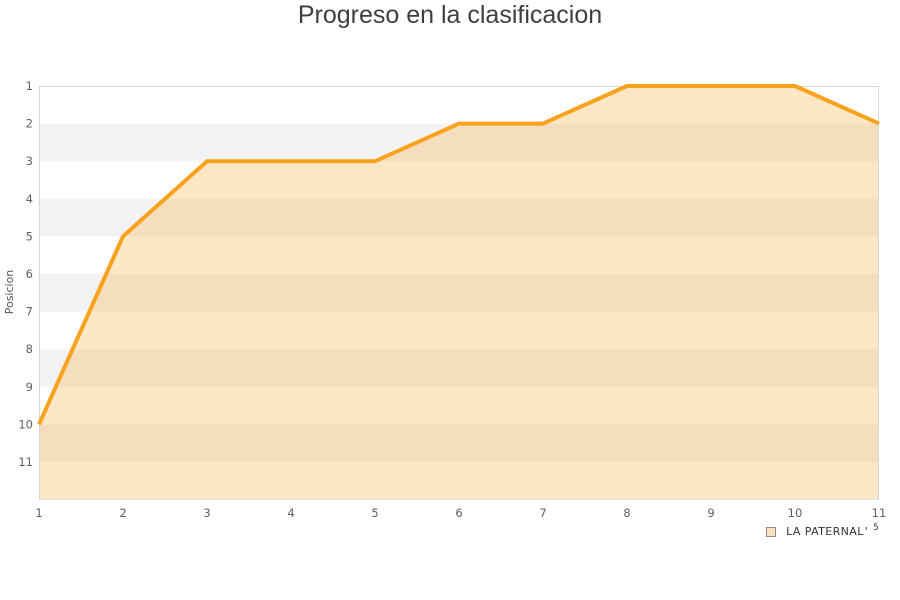  Describe the element at coordinates (374, 513) in the screenshot. I see `x-tick-label: 5` at that location.